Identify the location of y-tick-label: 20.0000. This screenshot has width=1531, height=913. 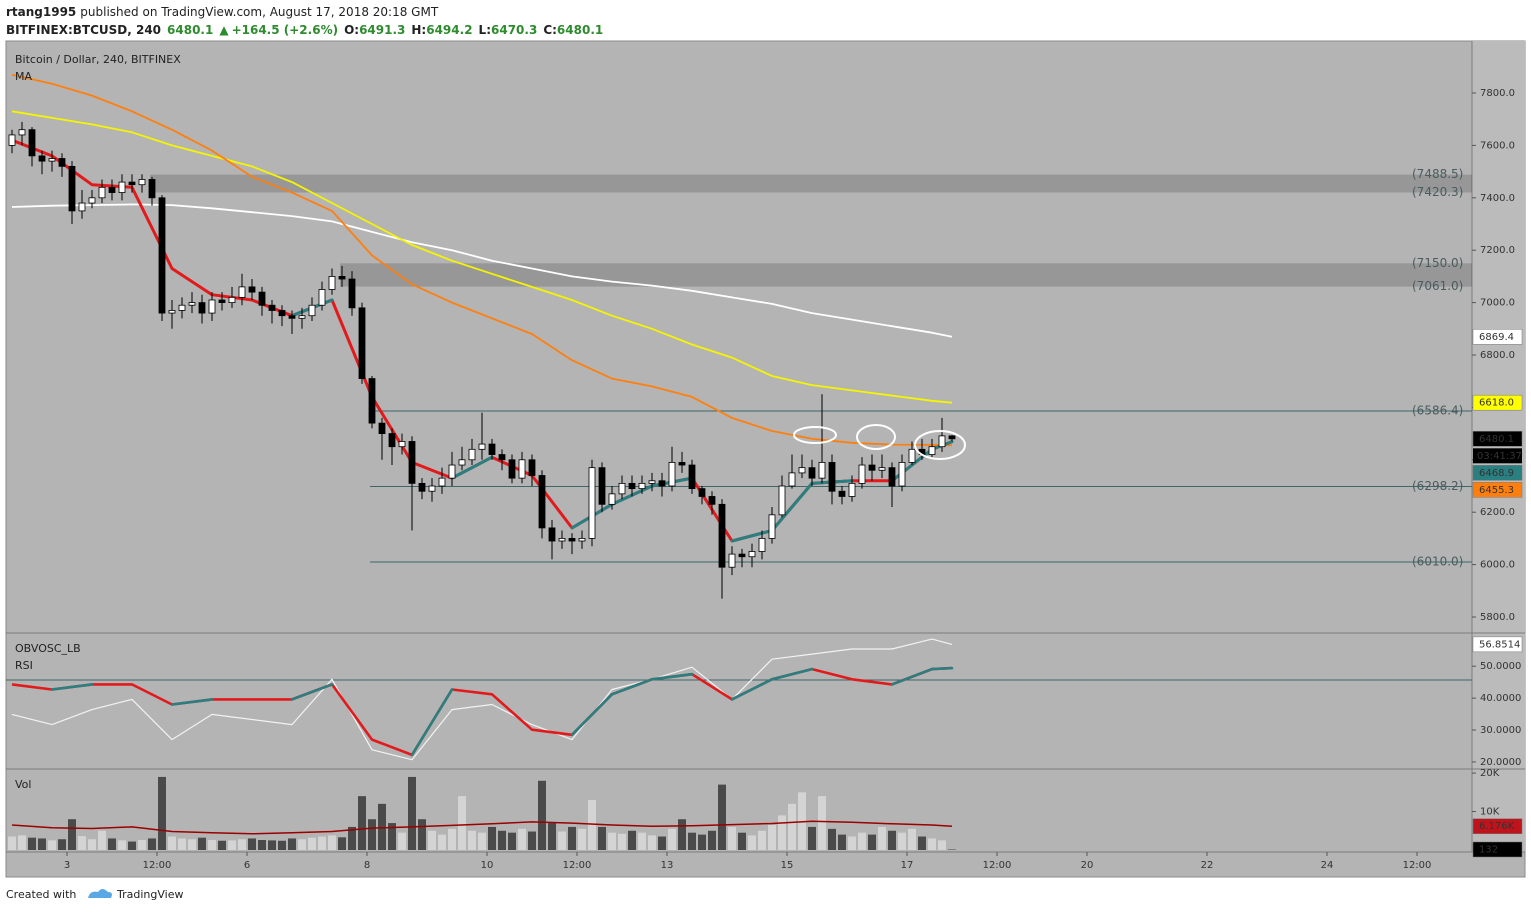
(1500, 762).